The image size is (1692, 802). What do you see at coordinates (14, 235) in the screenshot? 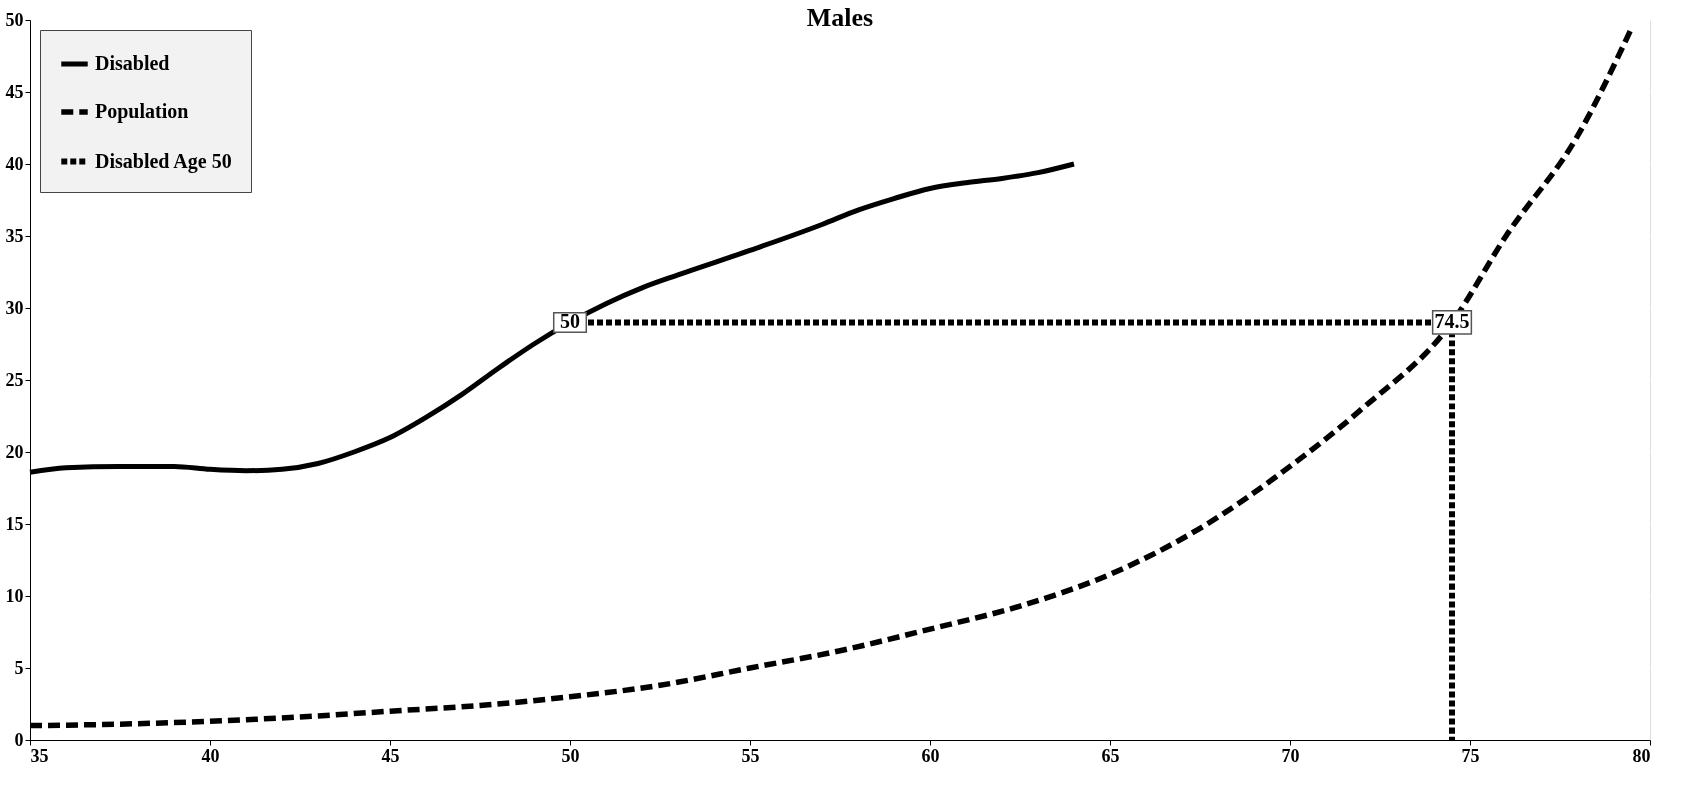
I see `y-tick-label: 35` at bounding box center [14, 235].